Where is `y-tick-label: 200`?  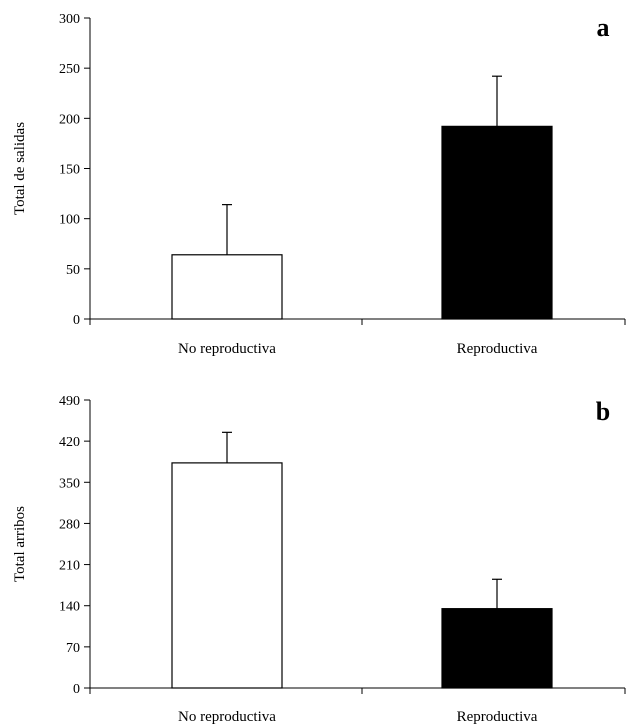 y-tick-label: 200 is located at coordinates (69, 119).